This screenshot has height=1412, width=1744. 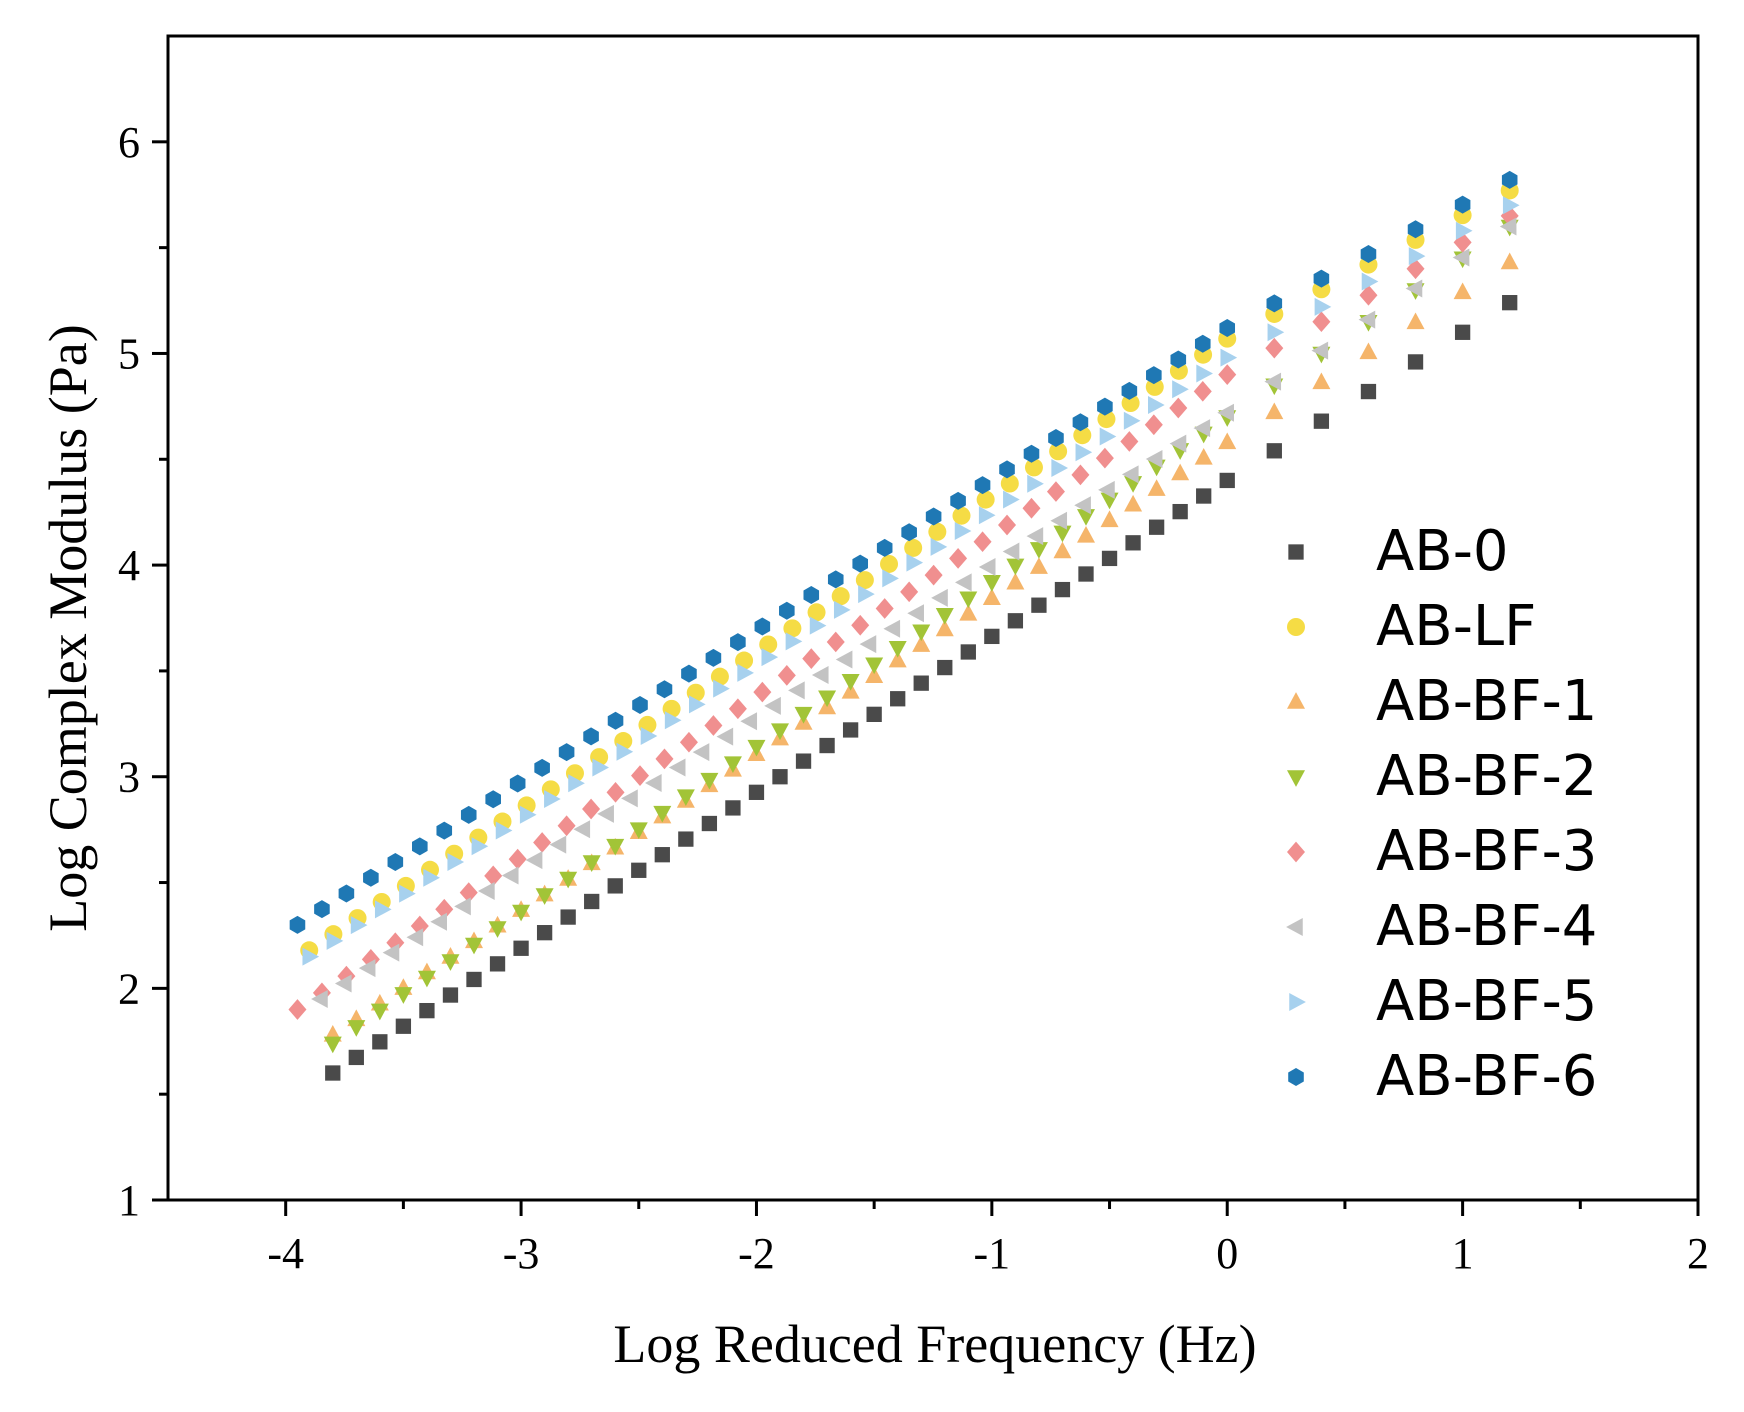 What do you see at coordinates (1227, 1253) in the screenshot?
I see `x-tick-label: 0` at bounding box center [1227, 1253].